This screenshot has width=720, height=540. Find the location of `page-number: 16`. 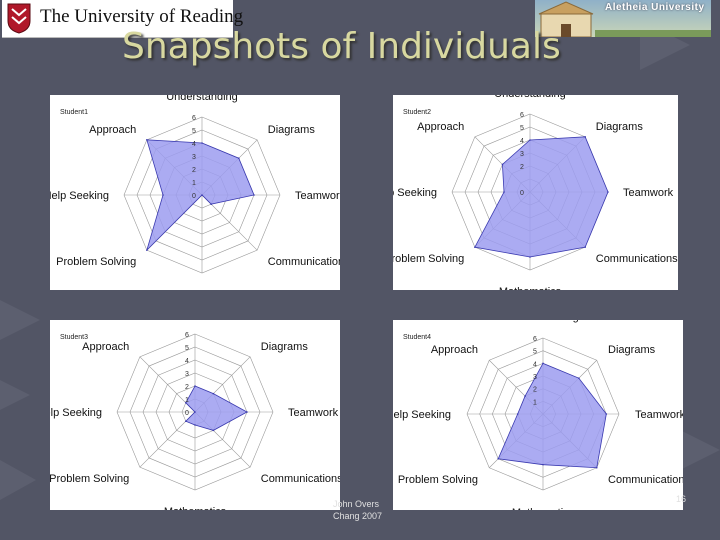

page-number: 16 is located at coordinates (681, 499).